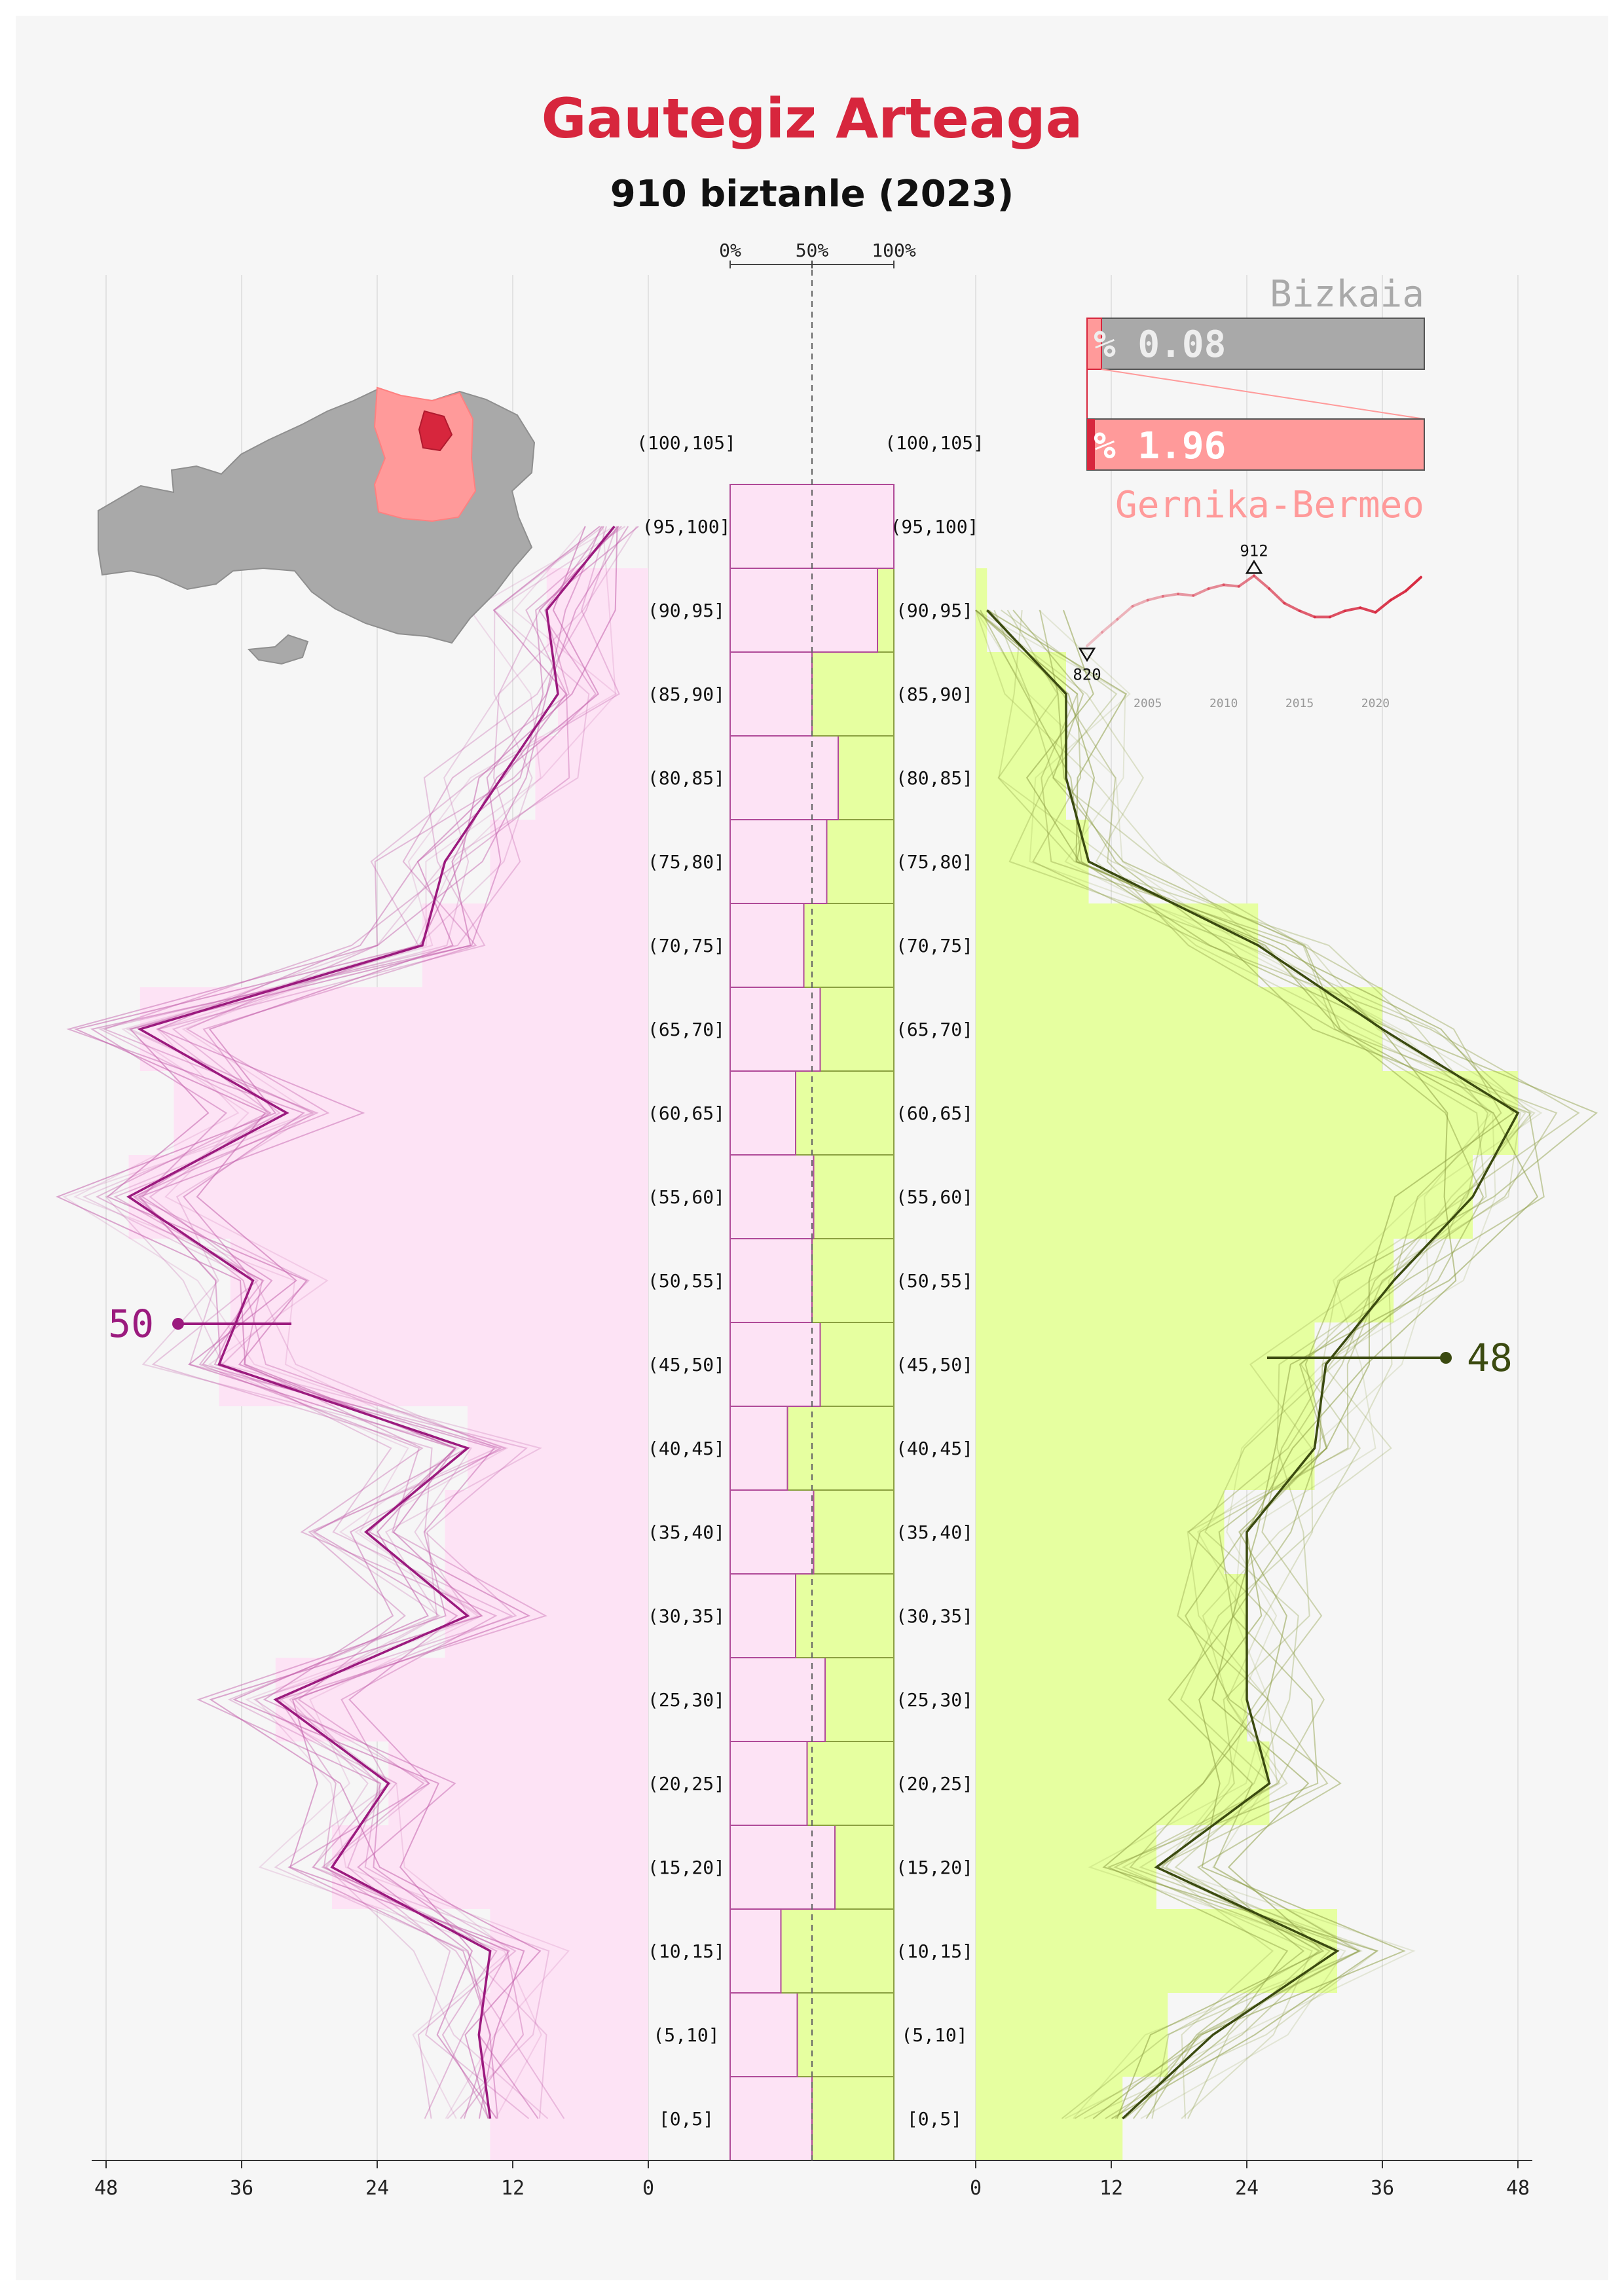  Describe the element at coordinates (934, 1113) in the screenshot. I see `age-label-right: (60,65]` at that location.